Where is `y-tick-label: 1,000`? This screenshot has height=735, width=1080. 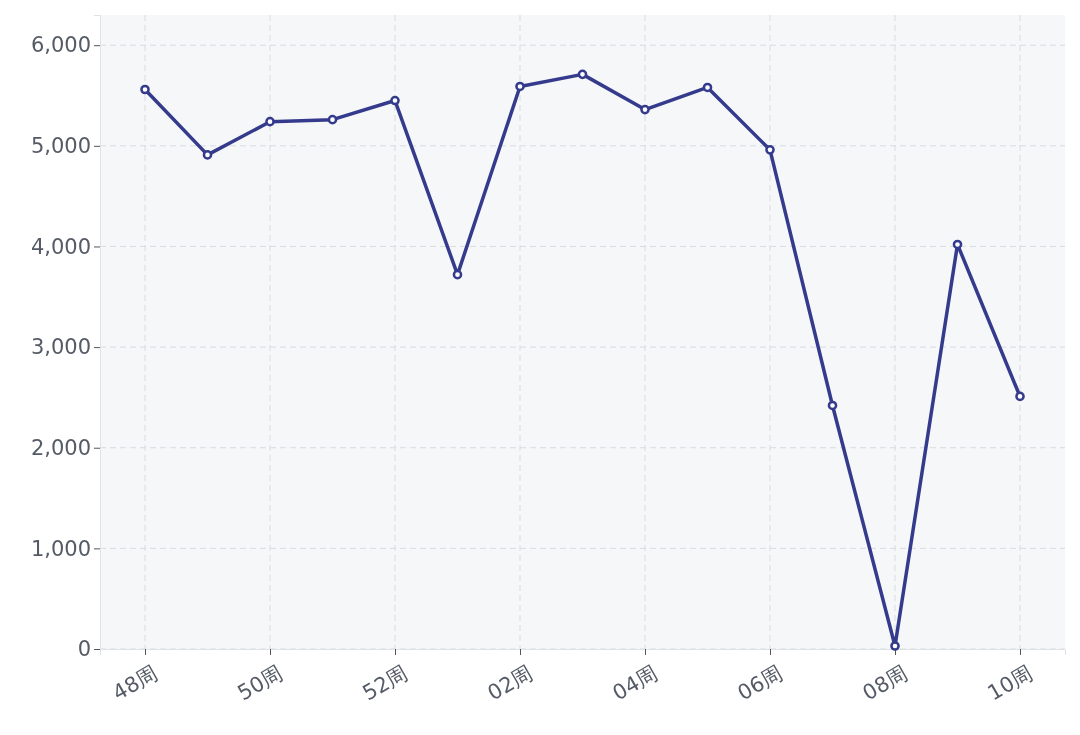
y-tick-label: 1,000 is located at coordinates (60, 548).